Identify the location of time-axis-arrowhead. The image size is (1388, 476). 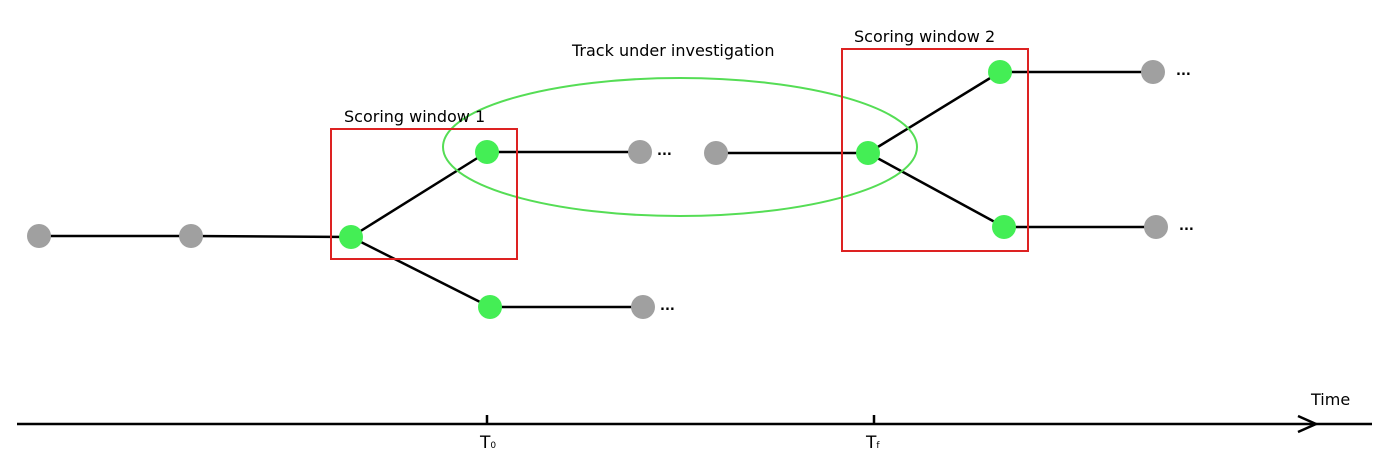
(1308, 424).